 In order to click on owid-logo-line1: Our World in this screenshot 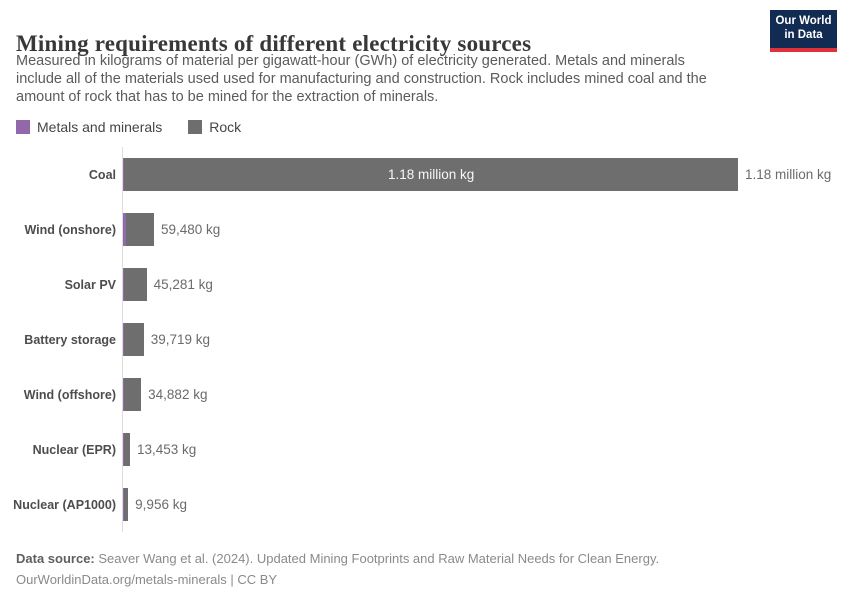, I will do `click(803, 21)`.